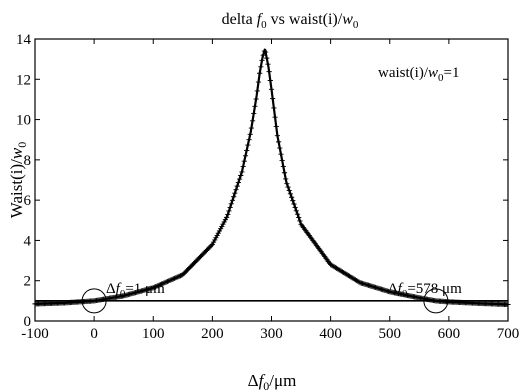  I want to click on annotation-delta-f0-1um: Δf0=1 μm, so click(135, 290).